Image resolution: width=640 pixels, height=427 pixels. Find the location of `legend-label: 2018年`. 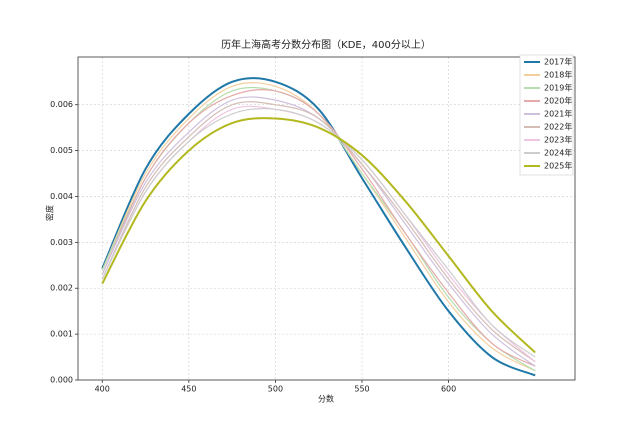

legend-label: 2018年 is located at coordinates (558, 75).